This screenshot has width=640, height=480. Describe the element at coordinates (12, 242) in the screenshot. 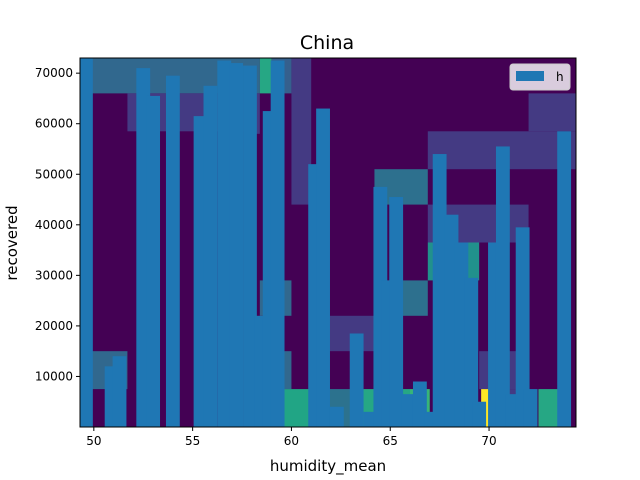

I see `y-axis-label: recovered` at that location.